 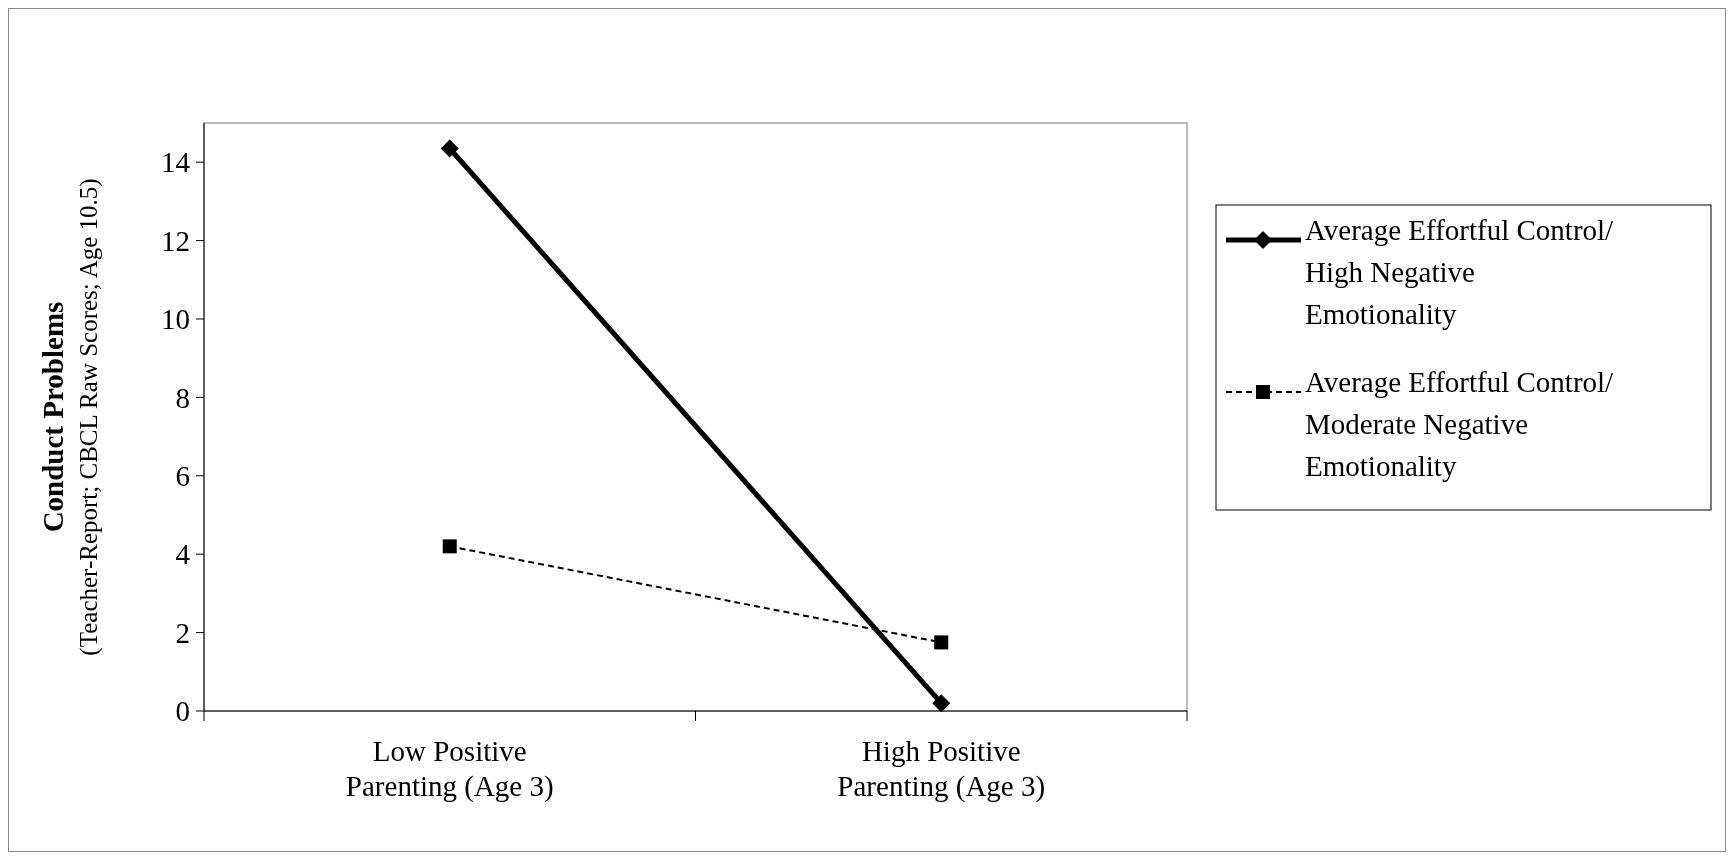 I want to click on y-tick-label: 8, so click(x=182, y=397).